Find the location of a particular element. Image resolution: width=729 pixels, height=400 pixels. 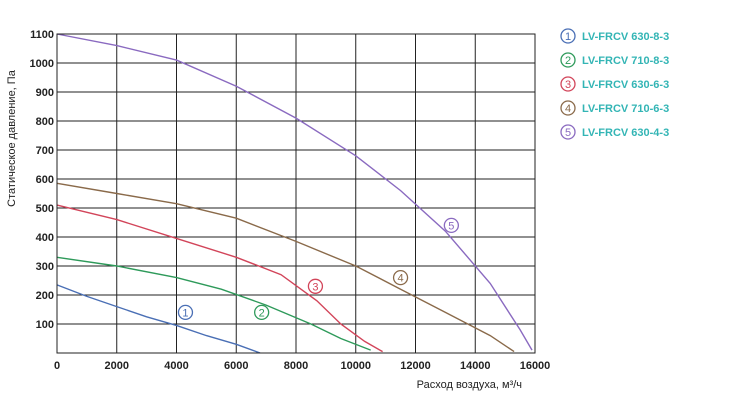

y-tick-label: 600 is located at coordinates (45, 180).